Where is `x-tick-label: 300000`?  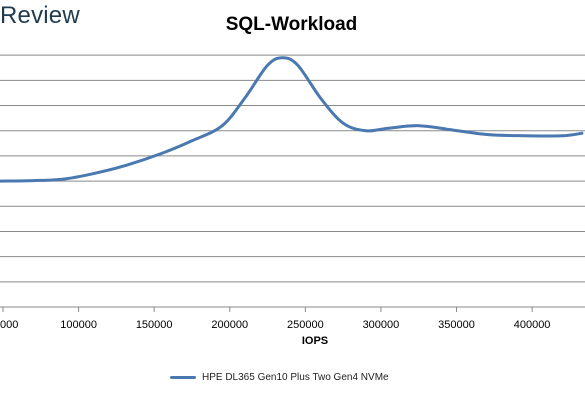
x-tick-label: 300000 is located at coordinates (381, 325).